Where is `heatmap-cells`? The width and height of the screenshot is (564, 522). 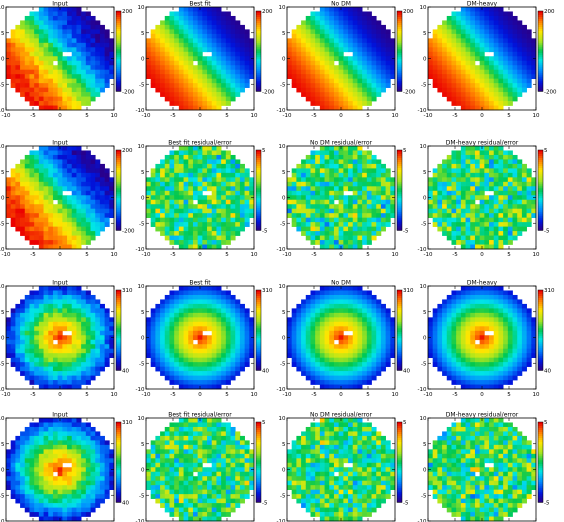 heatmap-cells is located at coordinates (200, 59).